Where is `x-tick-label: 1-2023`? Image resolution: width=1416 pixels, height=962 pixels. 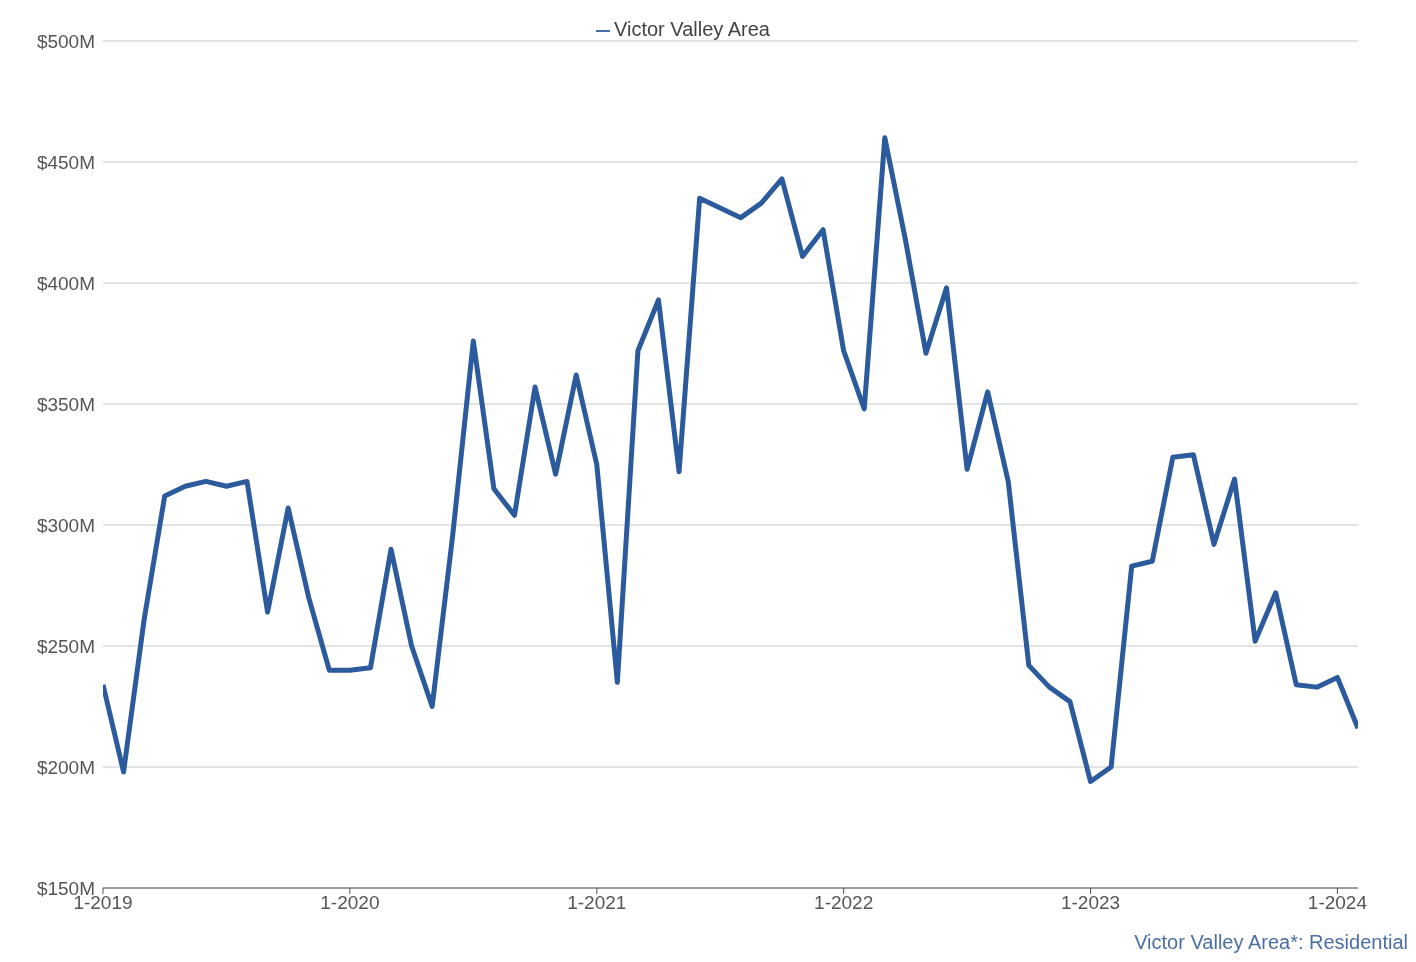 x-tick-label: 1-2023 is located at coordinates (1090, 903).